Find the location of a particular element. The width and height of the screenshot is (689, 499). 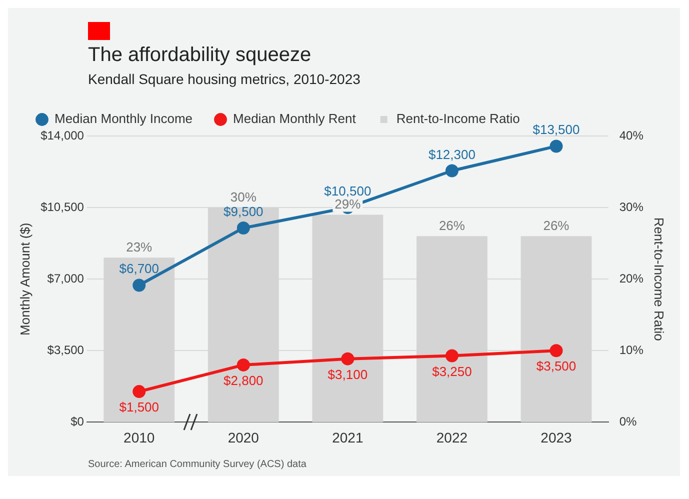

data-label: 30% is located at coordinates (243, 197).